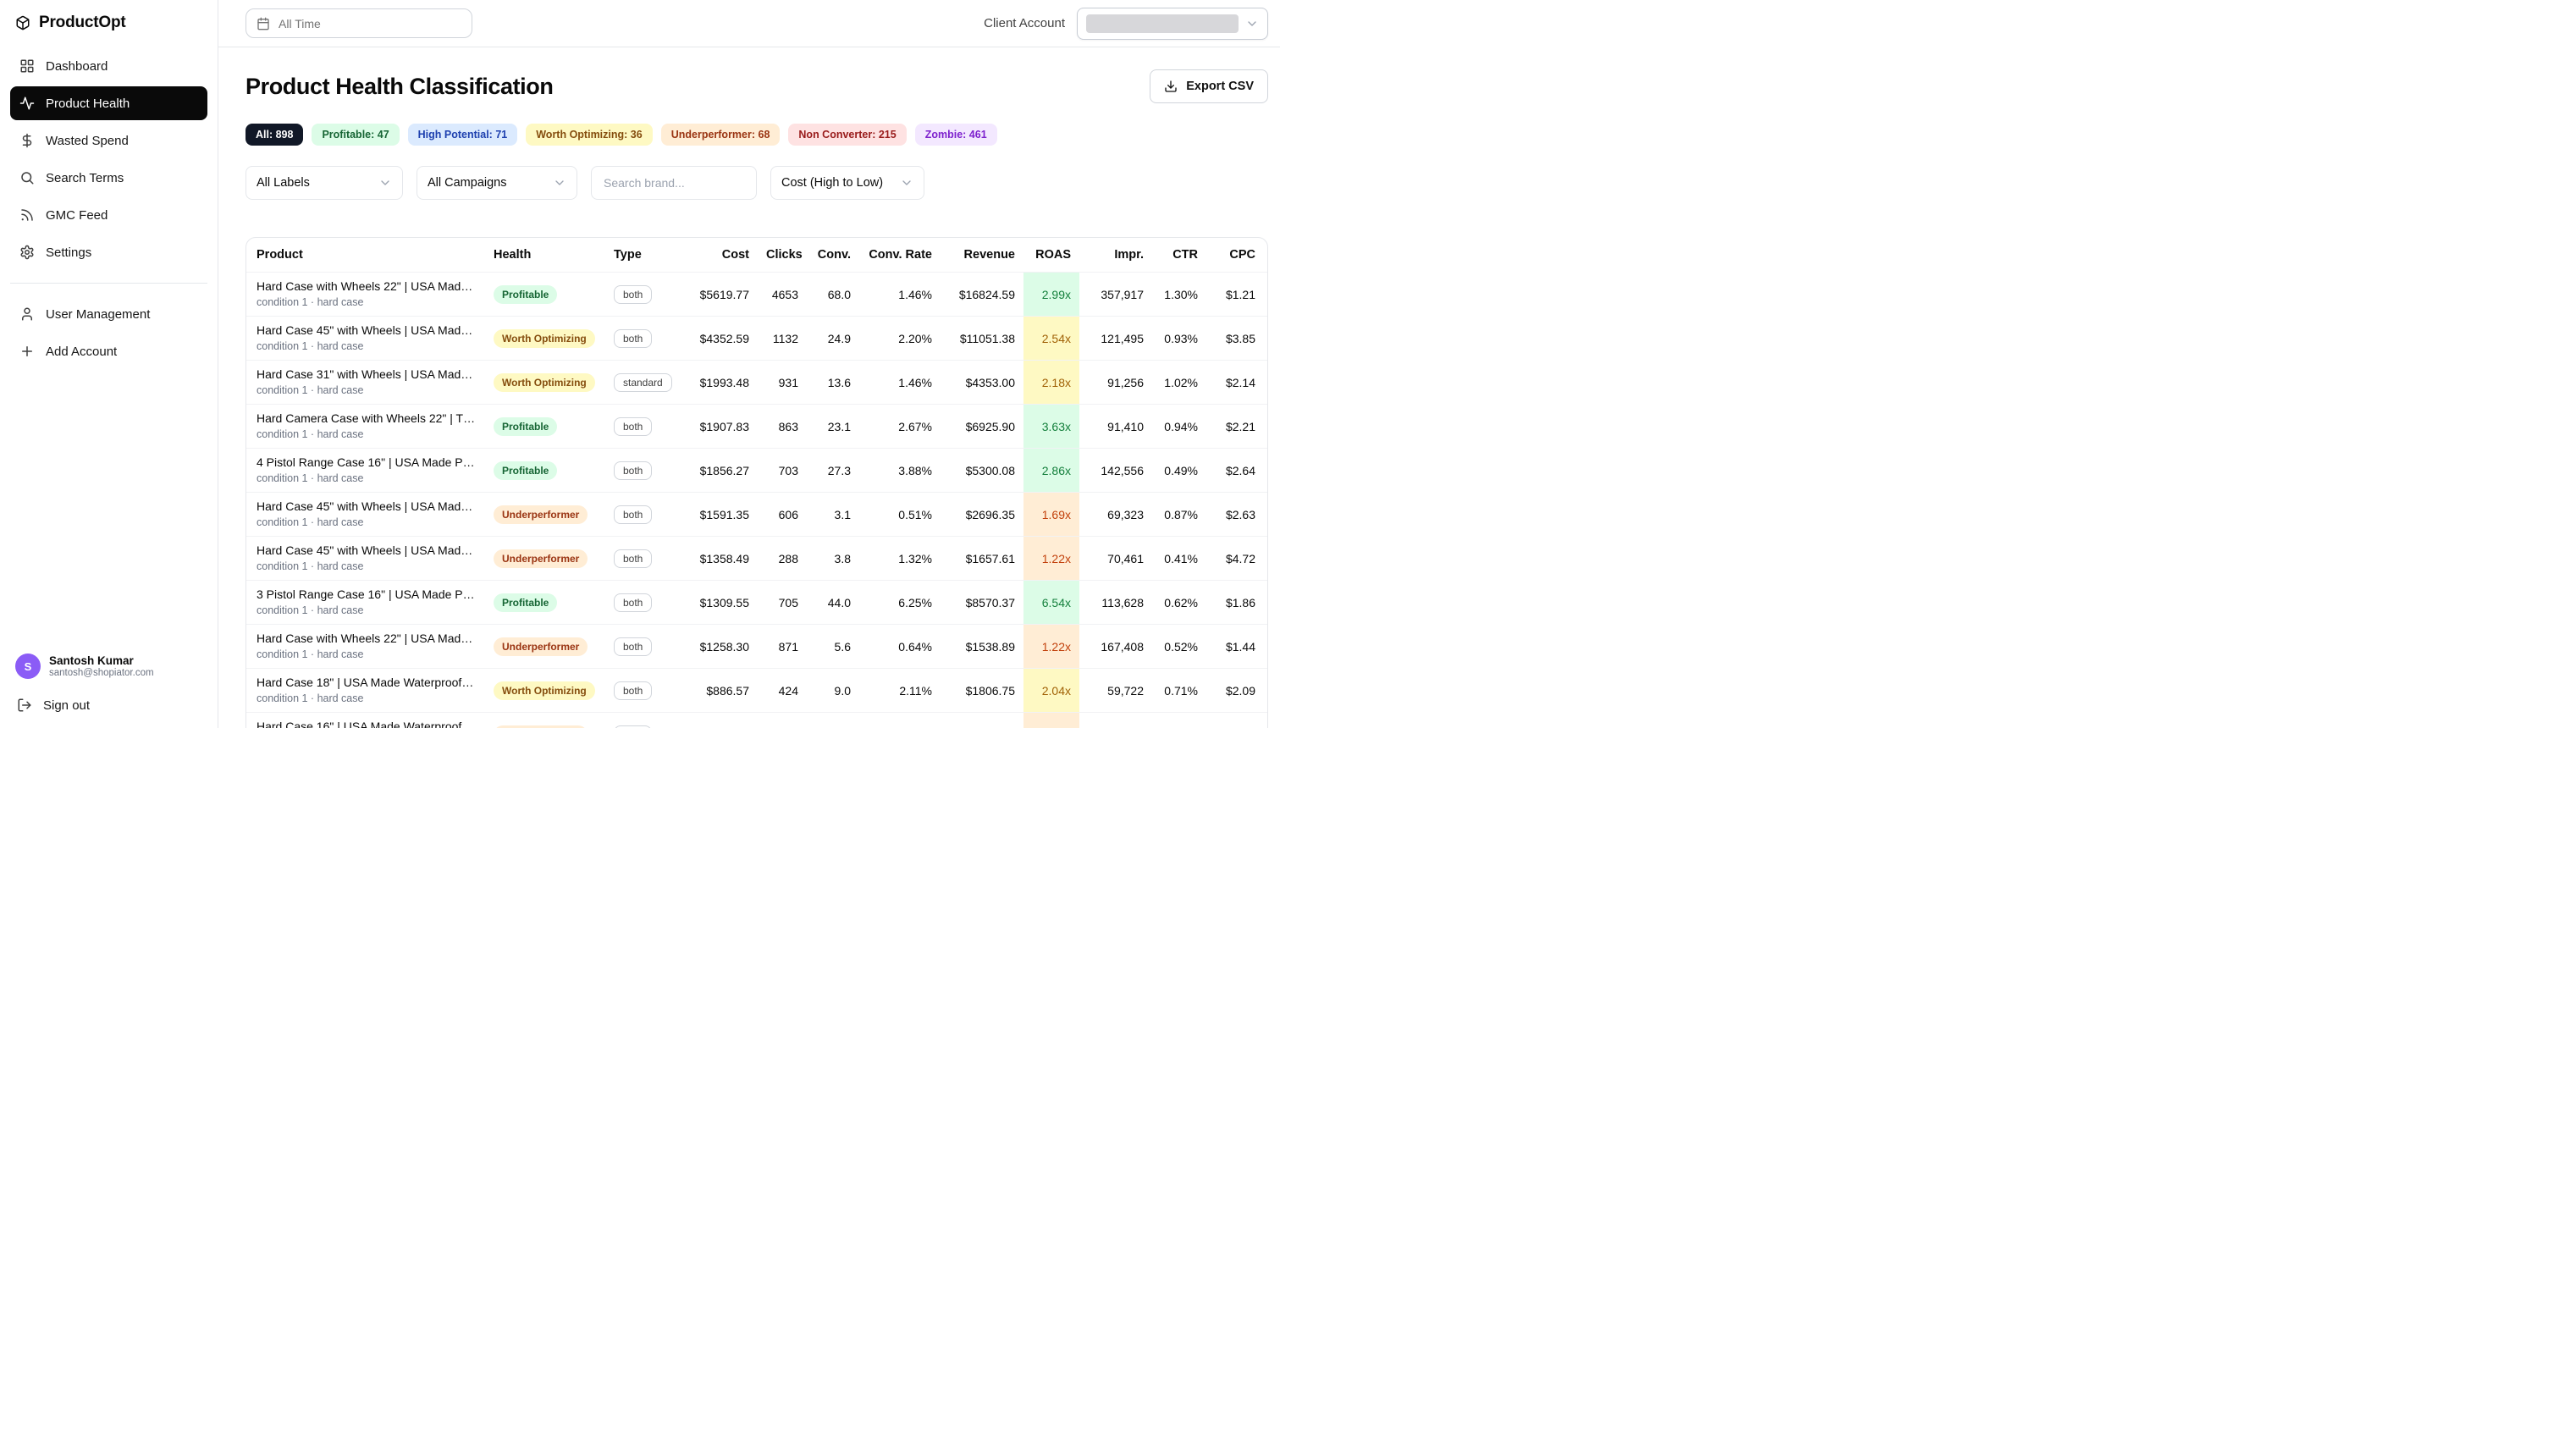 This screenshot has height=1456, width=2560. I want to click on sidebar-item-label: Add Account, so click(82, 351).